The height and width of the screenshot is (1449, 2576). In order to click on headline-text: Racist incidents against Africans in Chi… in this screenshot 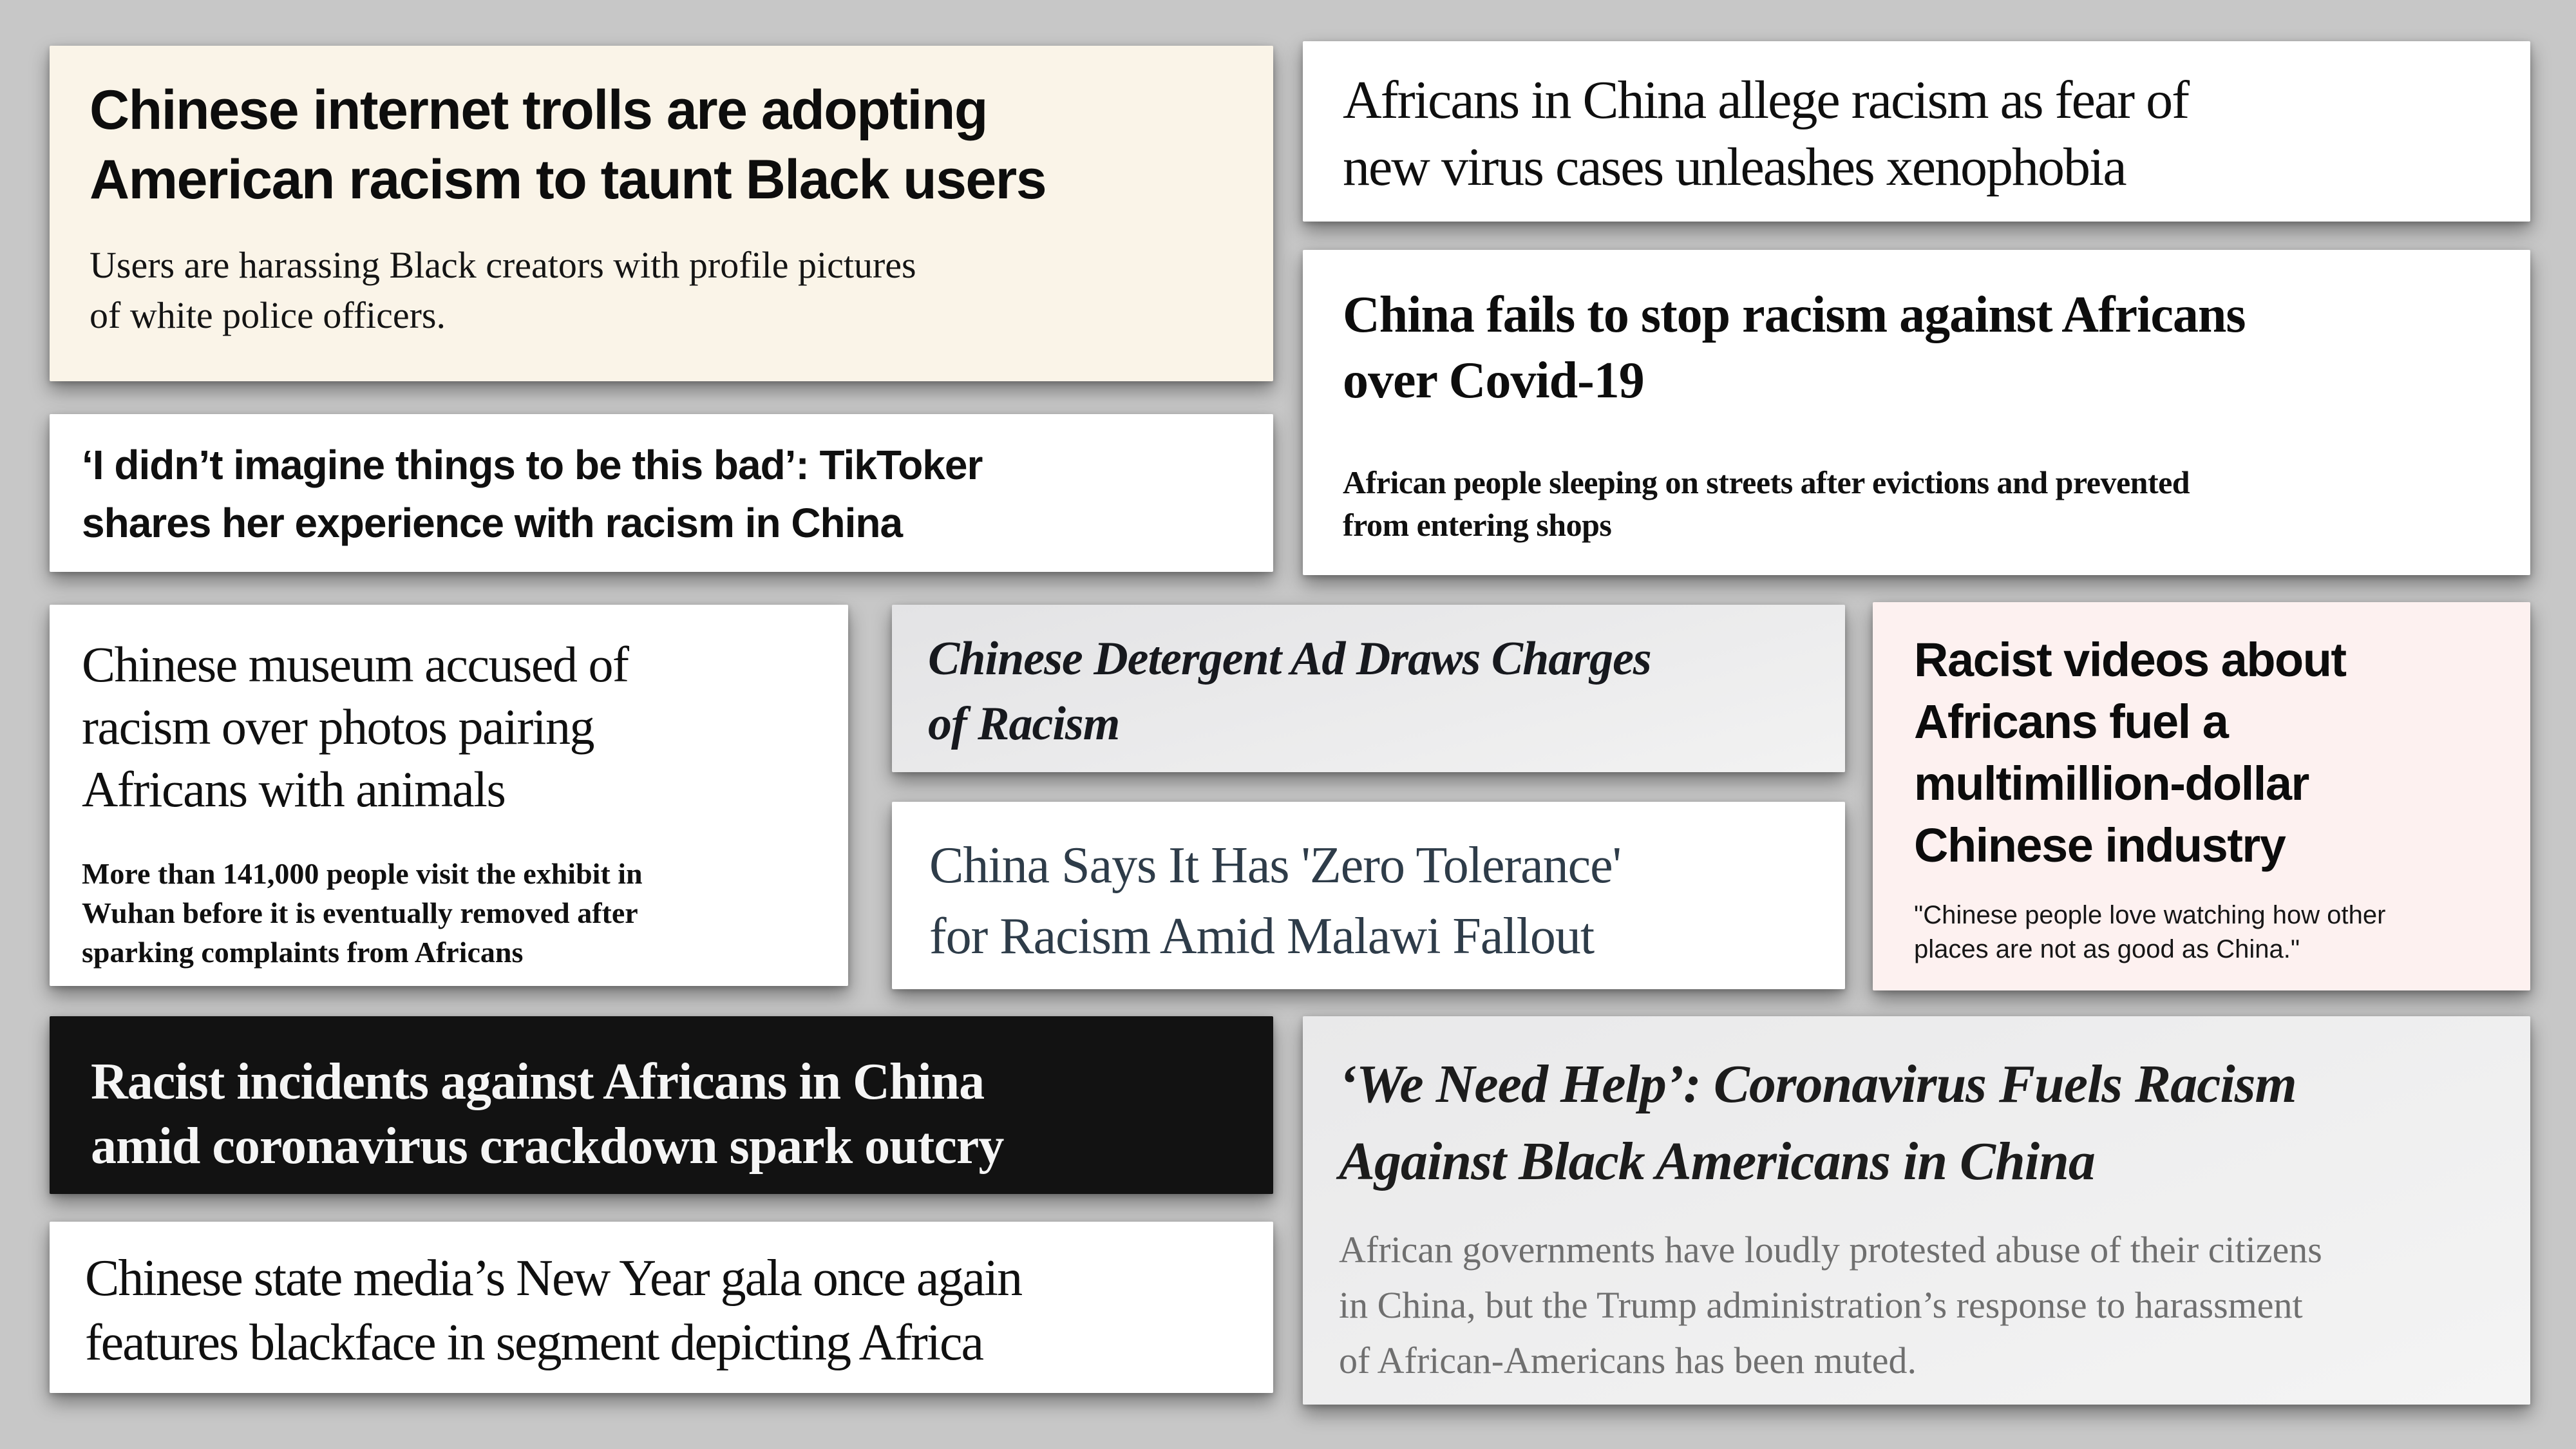, I will do `click(547, 1114)`.